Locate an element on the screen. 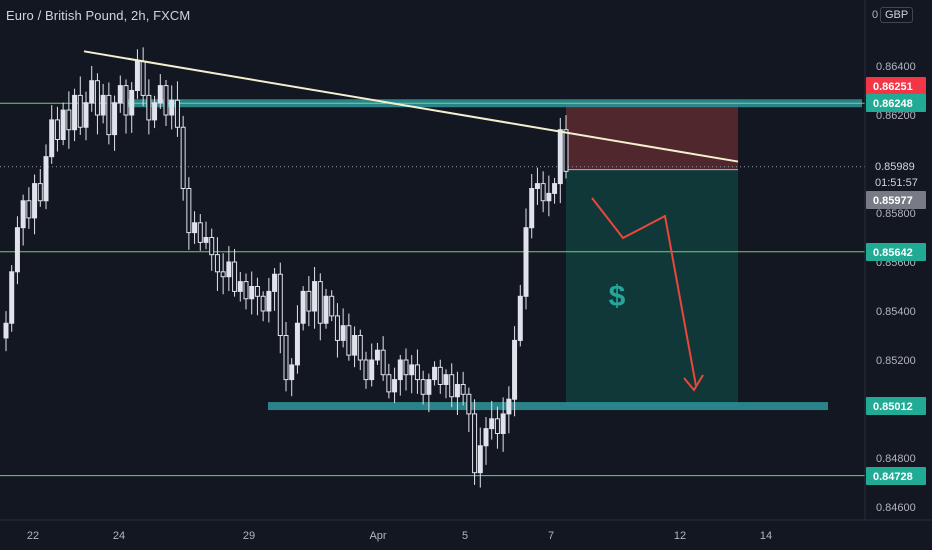  current-price-text: 0.85989 is located at coordinates (895, 167).